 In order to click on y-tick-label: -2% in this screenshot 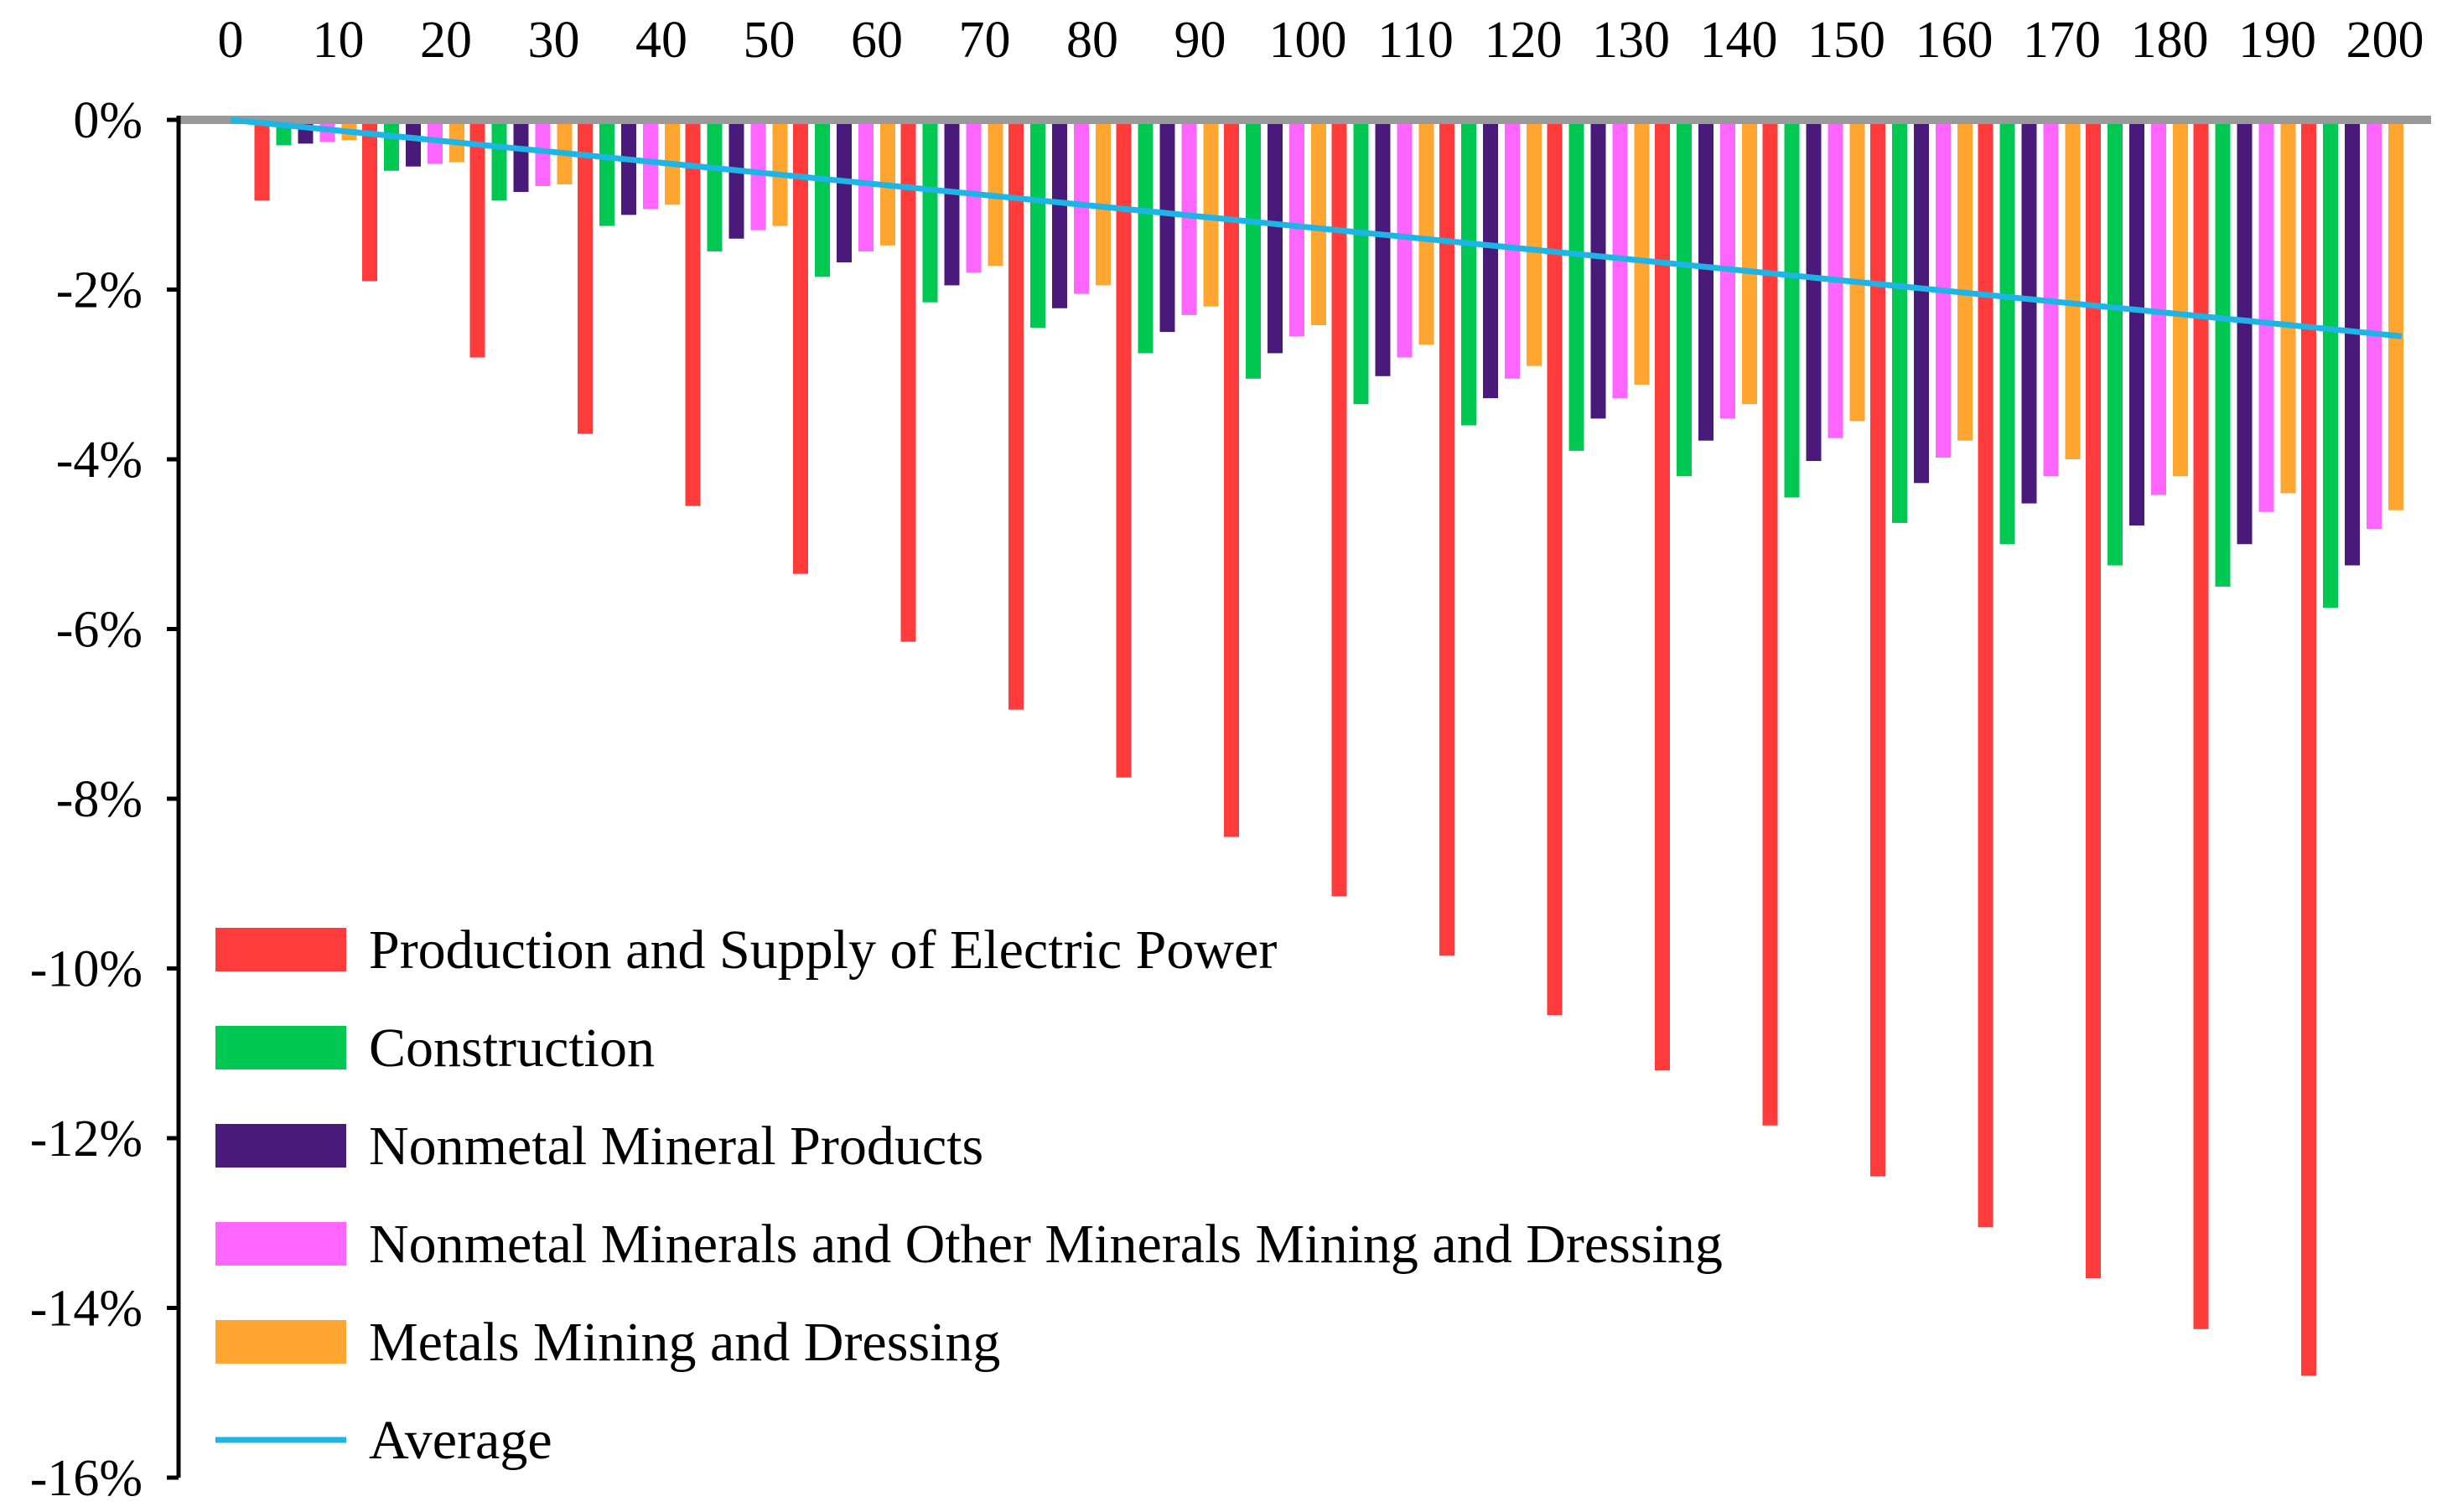, I will do `click(100, 290)`.